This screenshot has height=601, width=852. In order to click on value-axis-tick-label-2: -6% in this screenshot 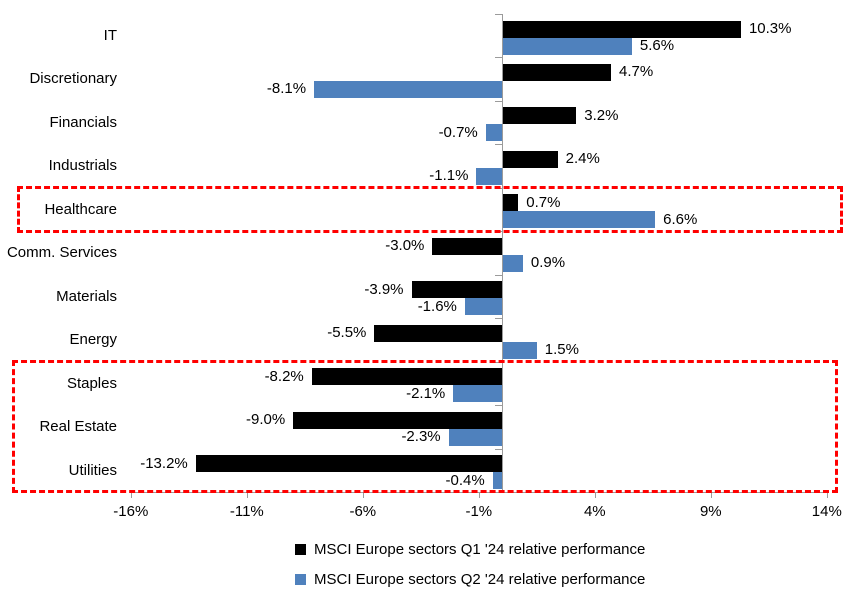, I will do `click(363, 511)`.